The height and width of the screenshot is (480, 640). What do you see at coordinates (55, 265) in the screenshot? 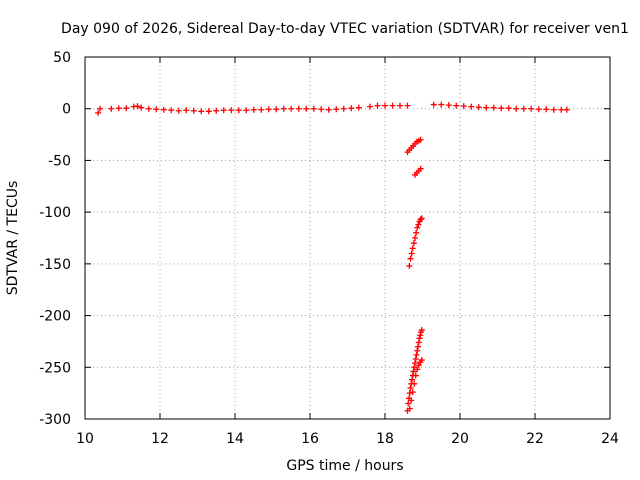
I see `y-tick-label: -150` at bounding box center [55, 265].